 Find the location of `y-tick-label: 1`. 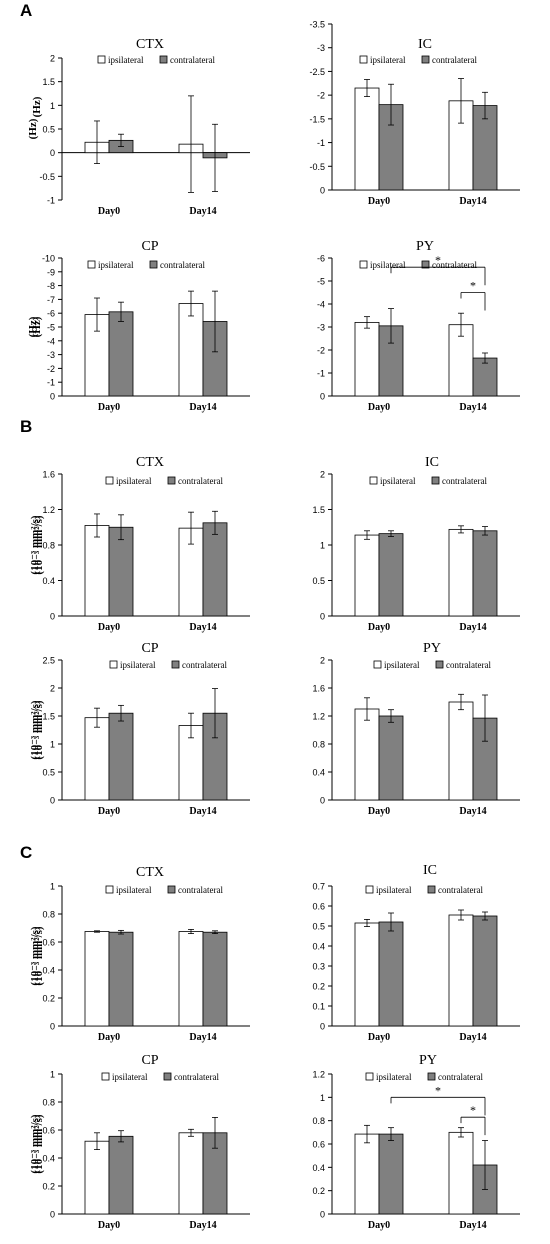

y-tick-label: 1 is located at coordinates (52, 887).